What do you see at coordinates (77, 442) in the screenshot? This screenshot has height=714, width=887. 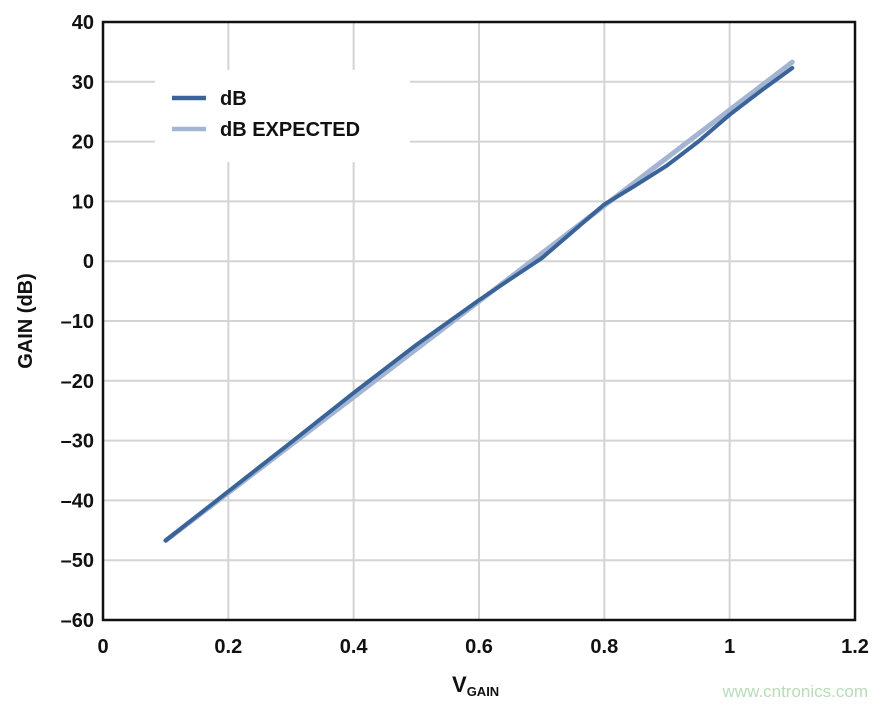 I see `y-tick-label: –30` at bounding box center [77, 442].